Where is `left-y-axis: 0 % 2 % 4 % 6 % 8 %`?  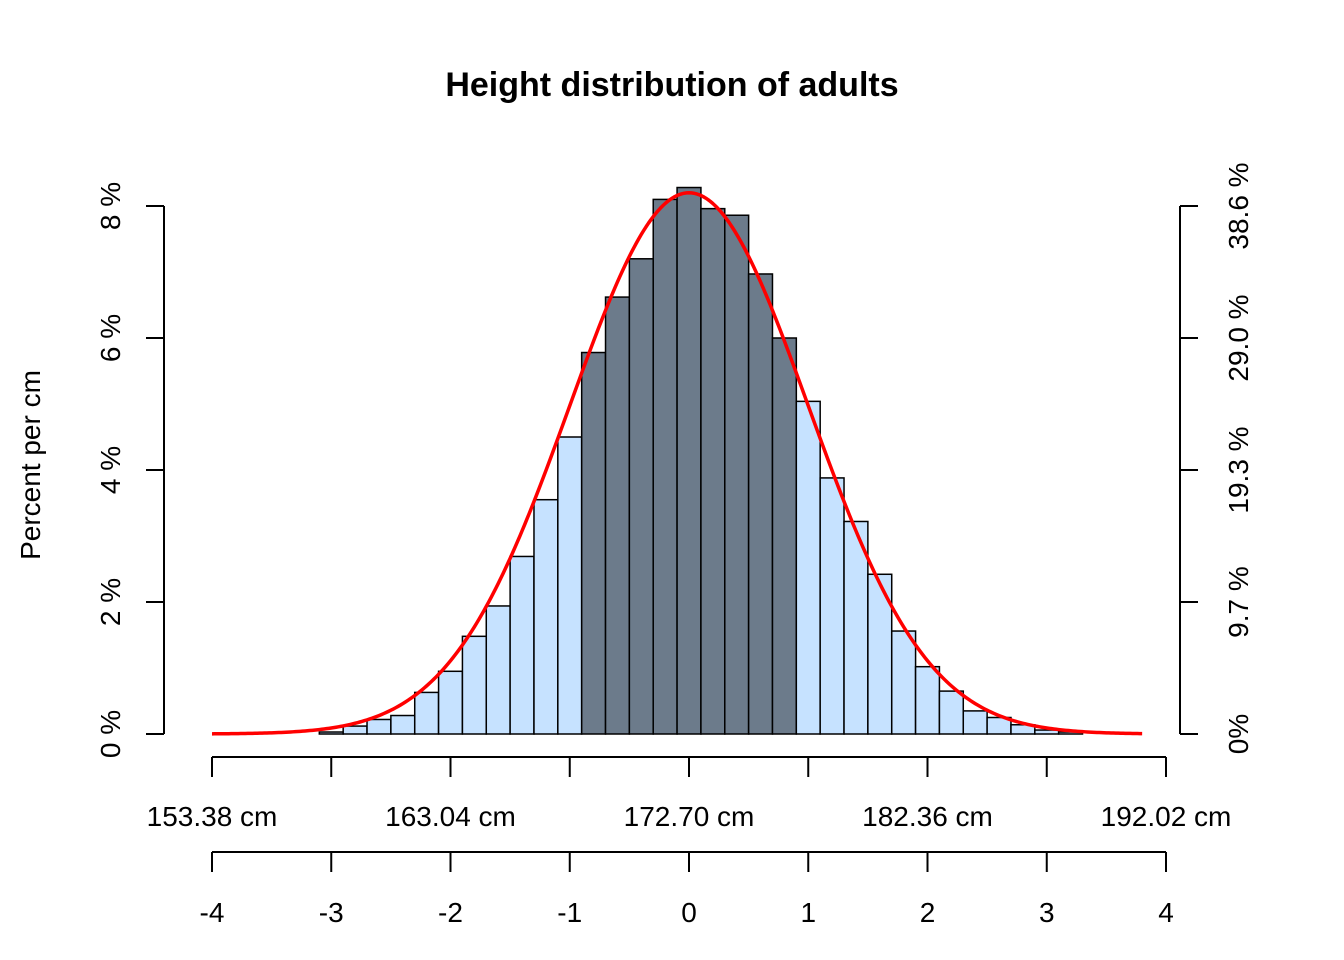
left-y-axis: 0 % 2 % 4 % 6 % 8 % is located at coordinates (130, 470).